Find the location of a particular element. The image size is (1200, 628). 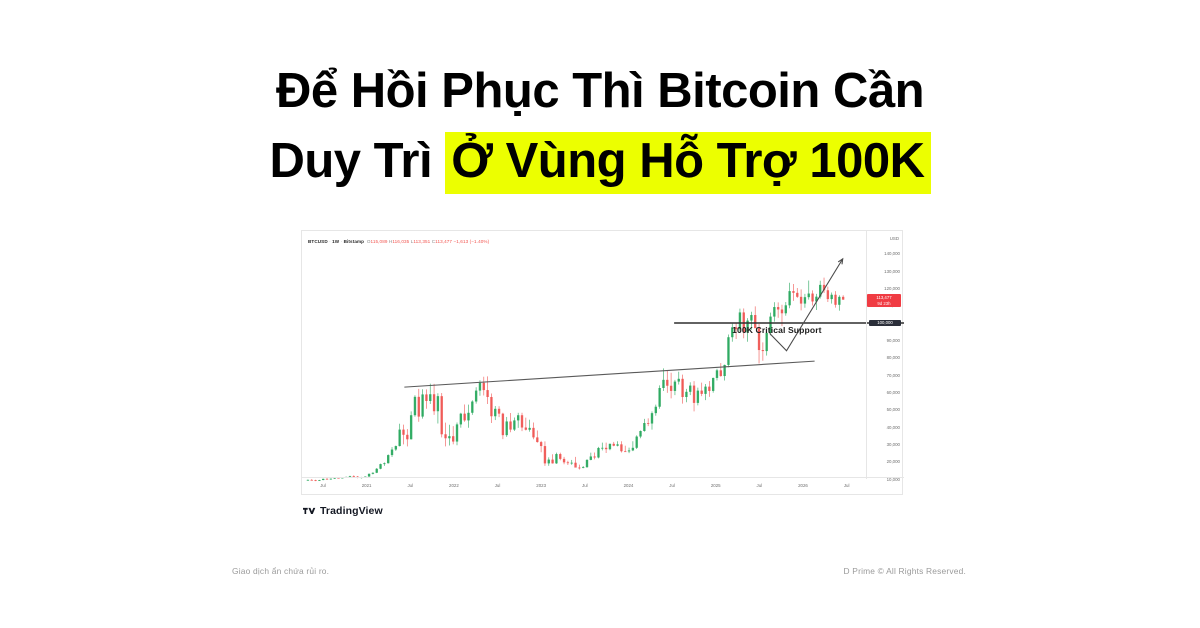

ohlc-open-value: 115,089 is located at coordinates (379, 241).